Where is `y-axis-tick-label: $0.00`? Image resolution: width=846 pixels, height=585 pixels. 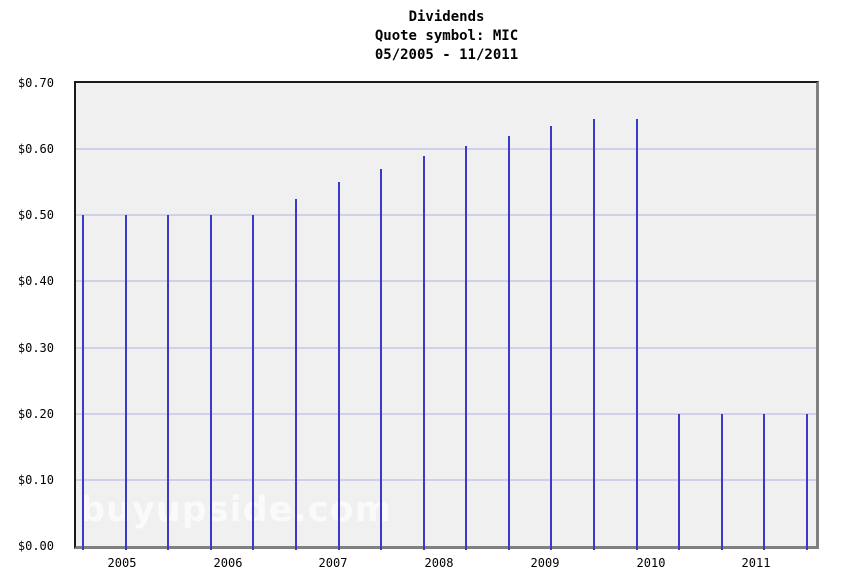 y-axis-tick-label: $0.00 is located at coordinates (35, 546).